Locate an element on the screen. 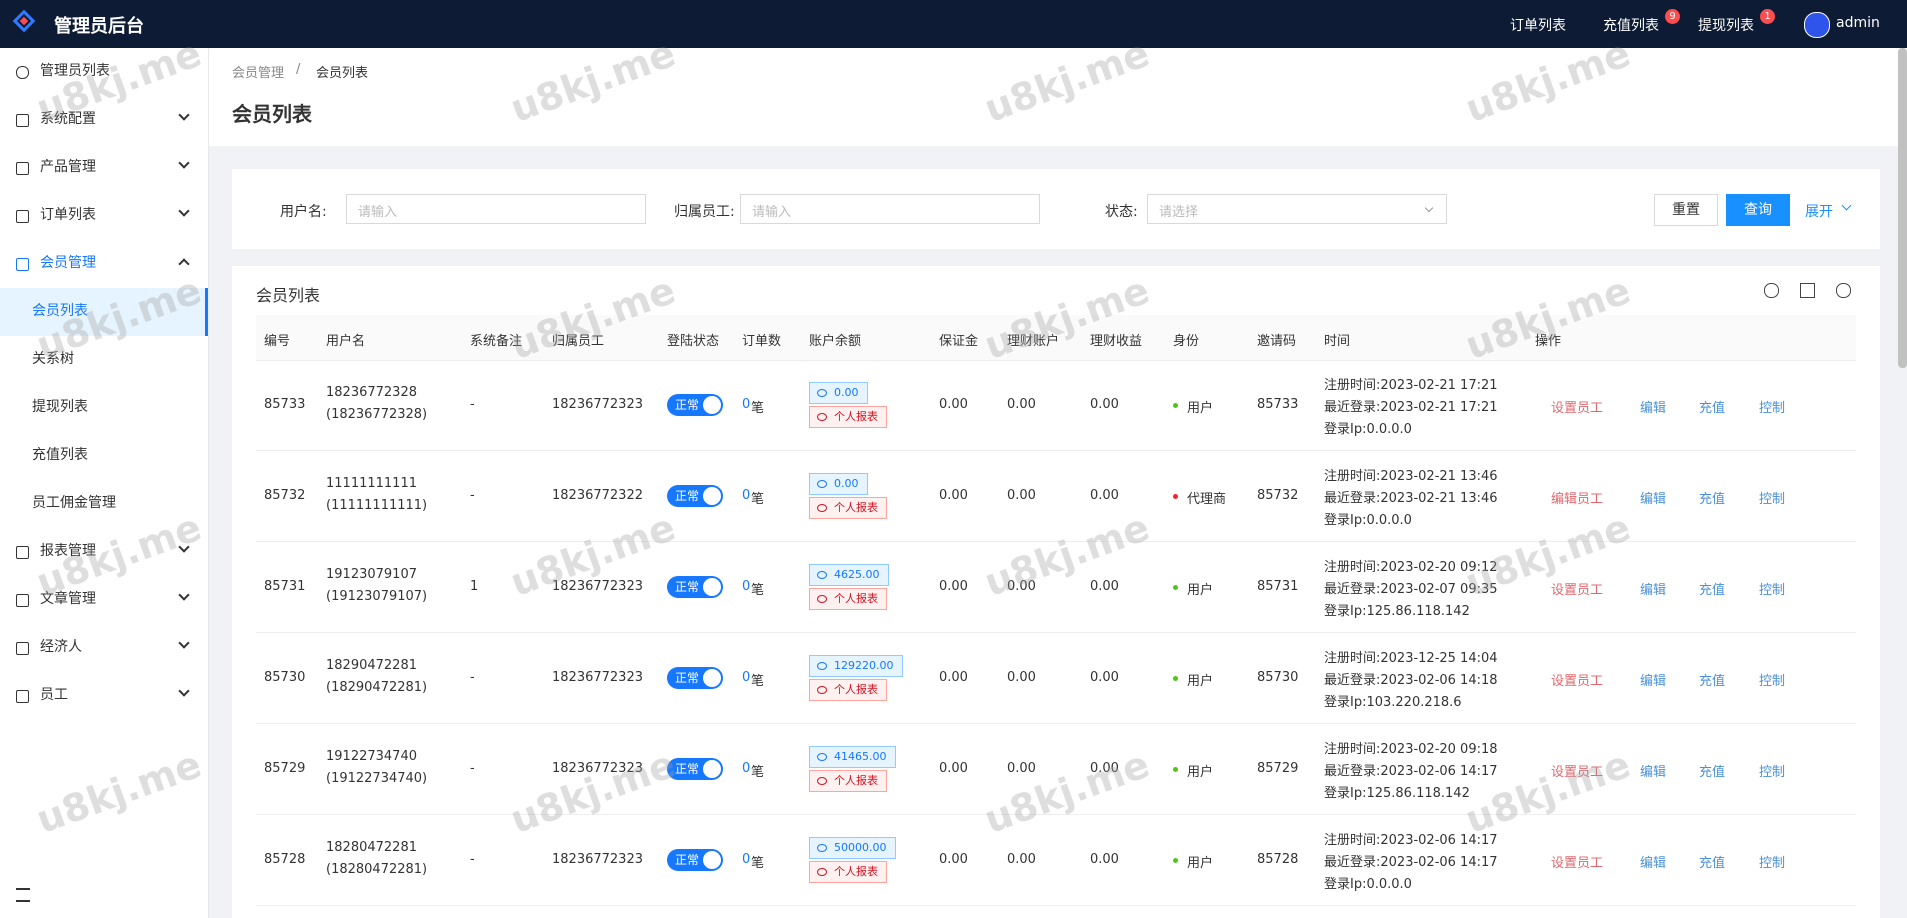 The image size is (1907, 918). cell-time: 登录Ip:125.86.118.142 is located at coordinates (1397, 611).